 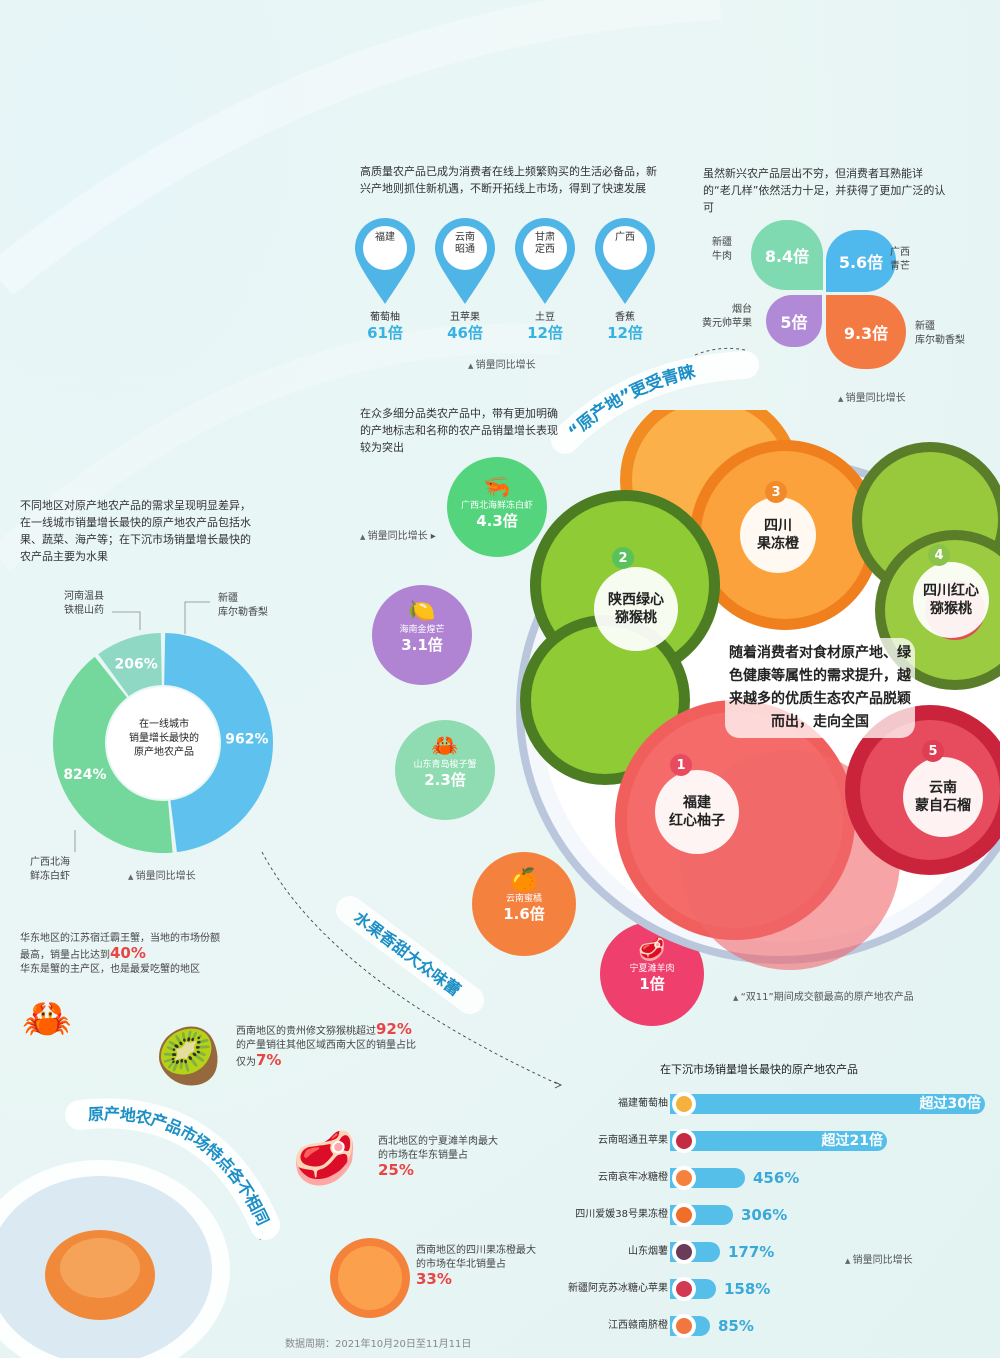 What do you see at coordinates (872, 396) in the screenshot?
I see `petals-note: 销量同比增长` at bounding box center [872, 396].